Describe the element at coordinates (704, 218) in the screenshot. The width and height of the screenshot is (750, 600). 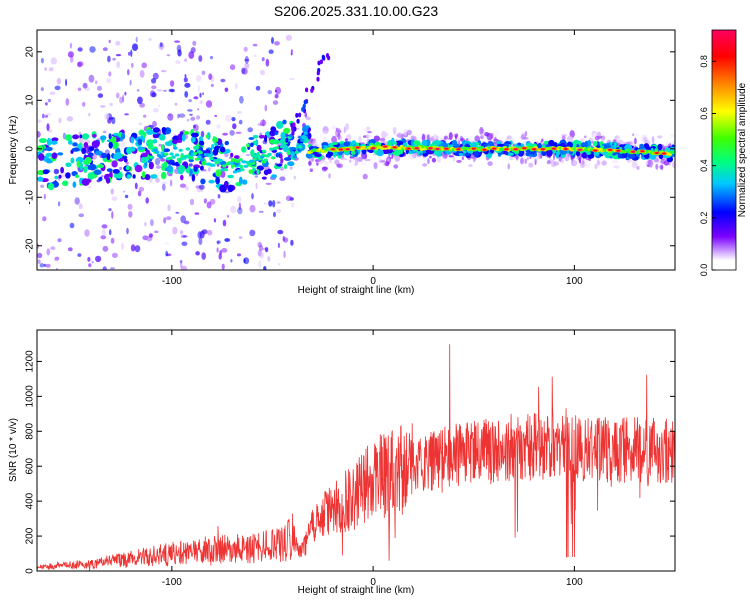
I see `colorbar-tick-label: 0.2` at that location.